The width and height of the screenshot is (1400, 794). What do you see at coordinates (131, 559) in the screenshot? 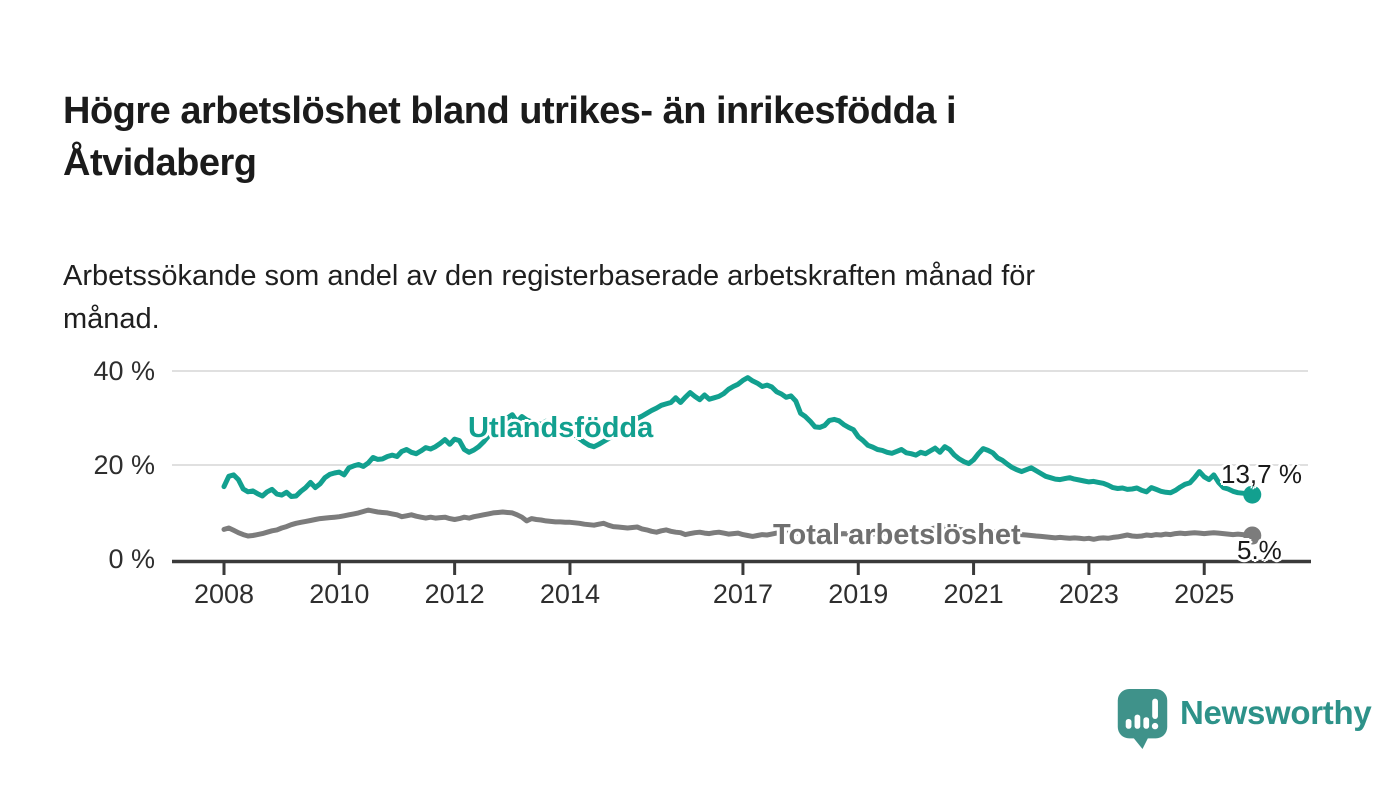
I see `y-axis-tick-label: 0 %` at bounding box center [131, 559].